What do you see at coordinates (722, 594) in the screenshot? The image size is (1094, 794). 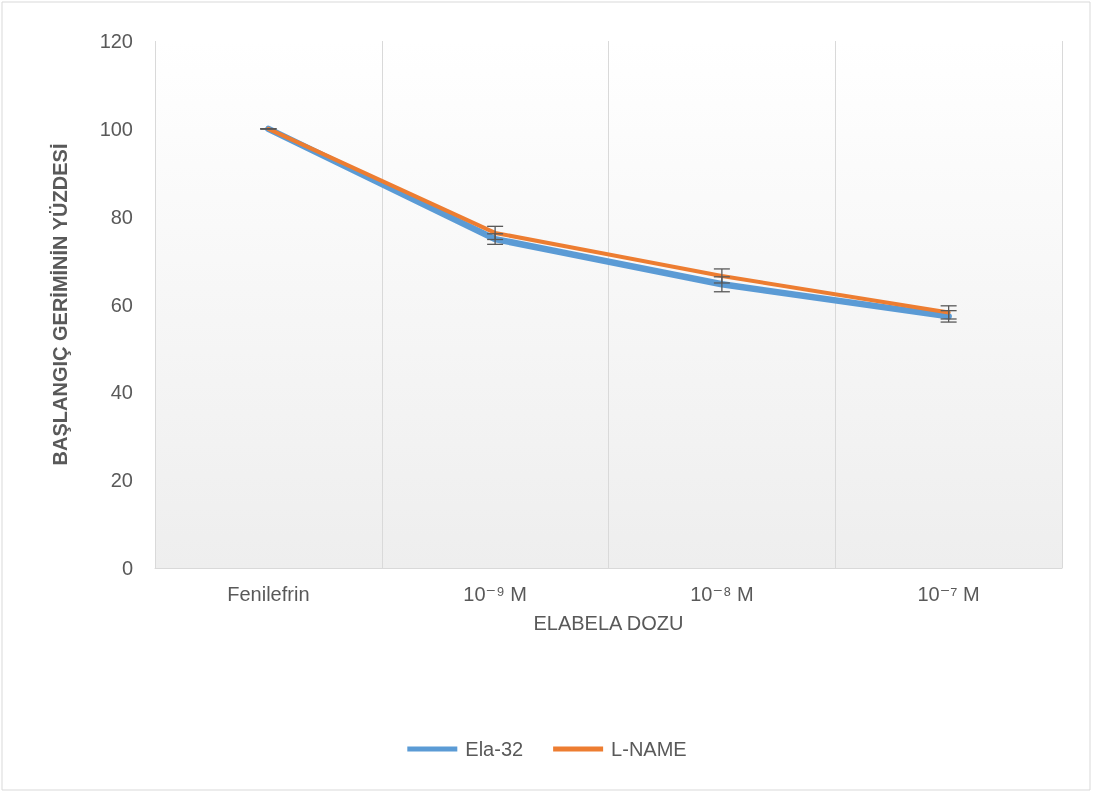 I see `x-tick-label: 10⁻⁸ M` at bounding box center [722, 594].